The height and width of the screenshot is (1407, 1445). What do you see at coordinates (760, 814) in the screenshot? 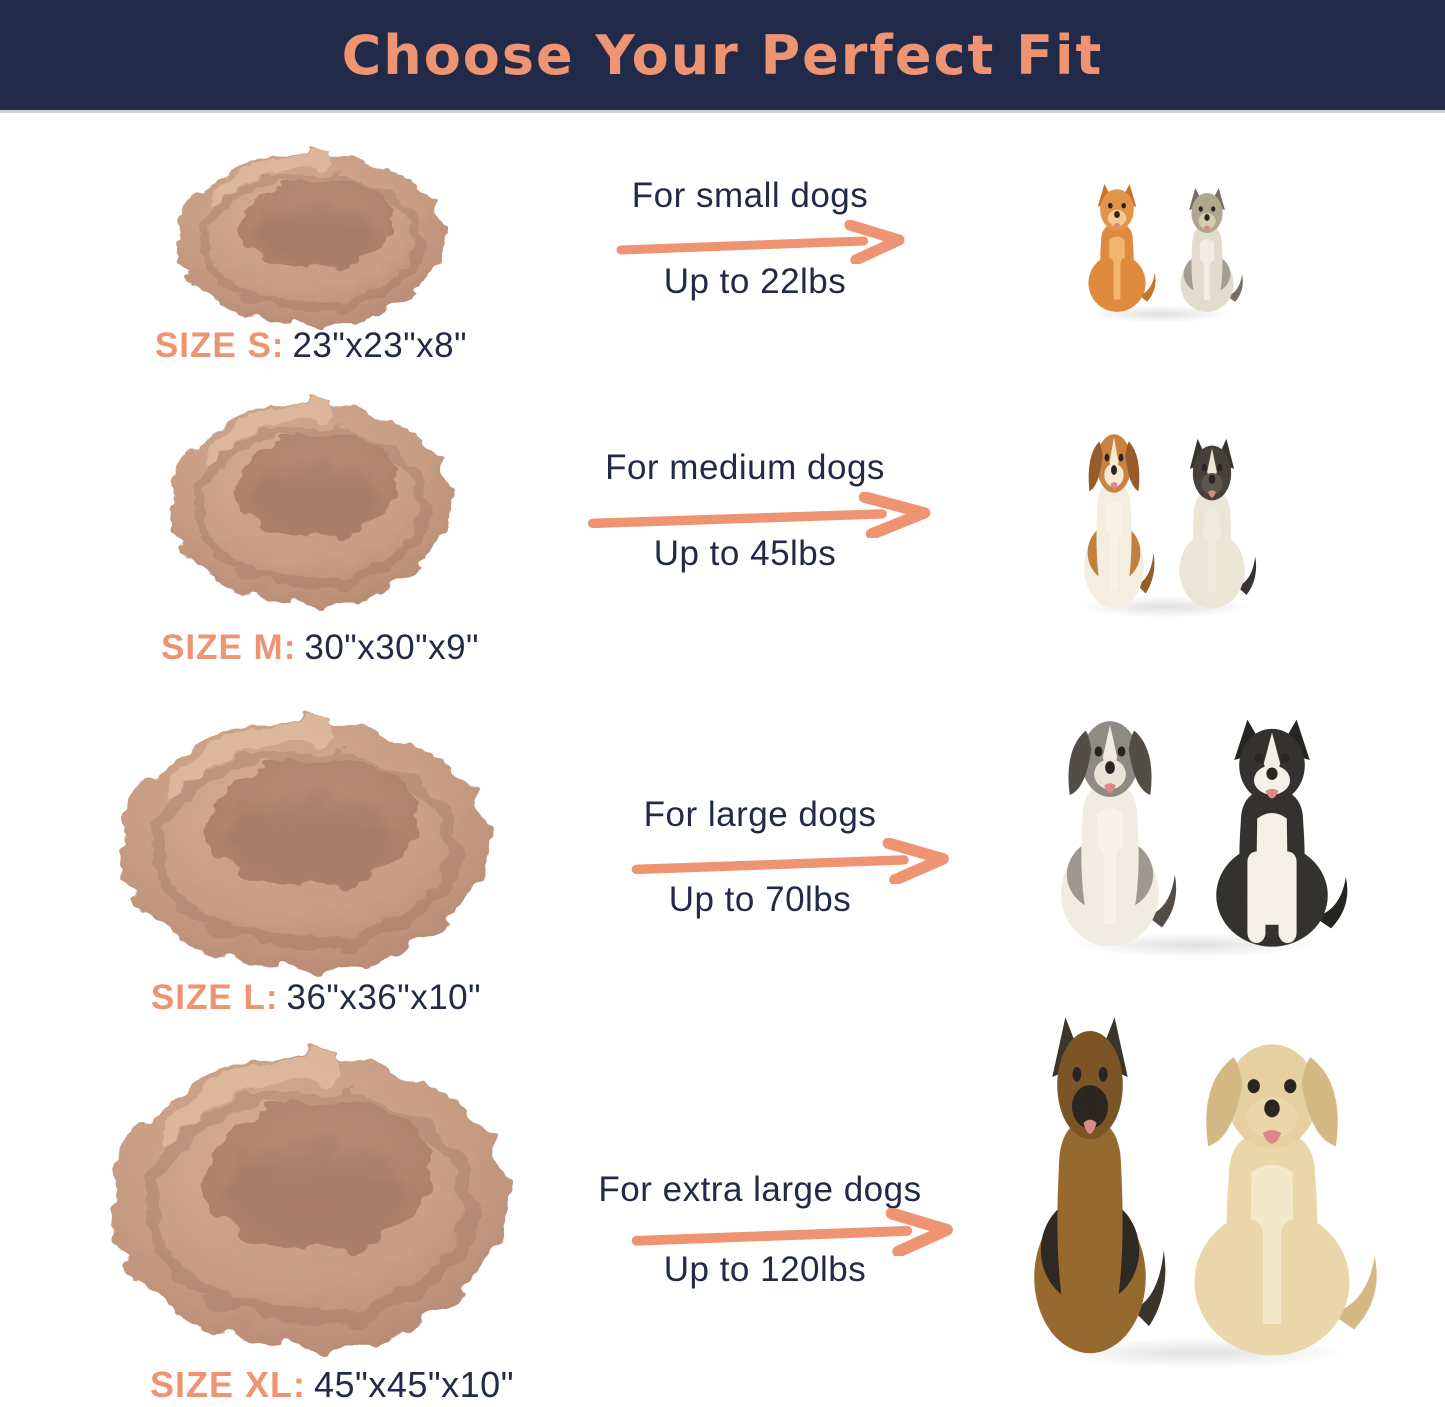
I see `audience-text: For large dogs` at bounding box center [760, 814].